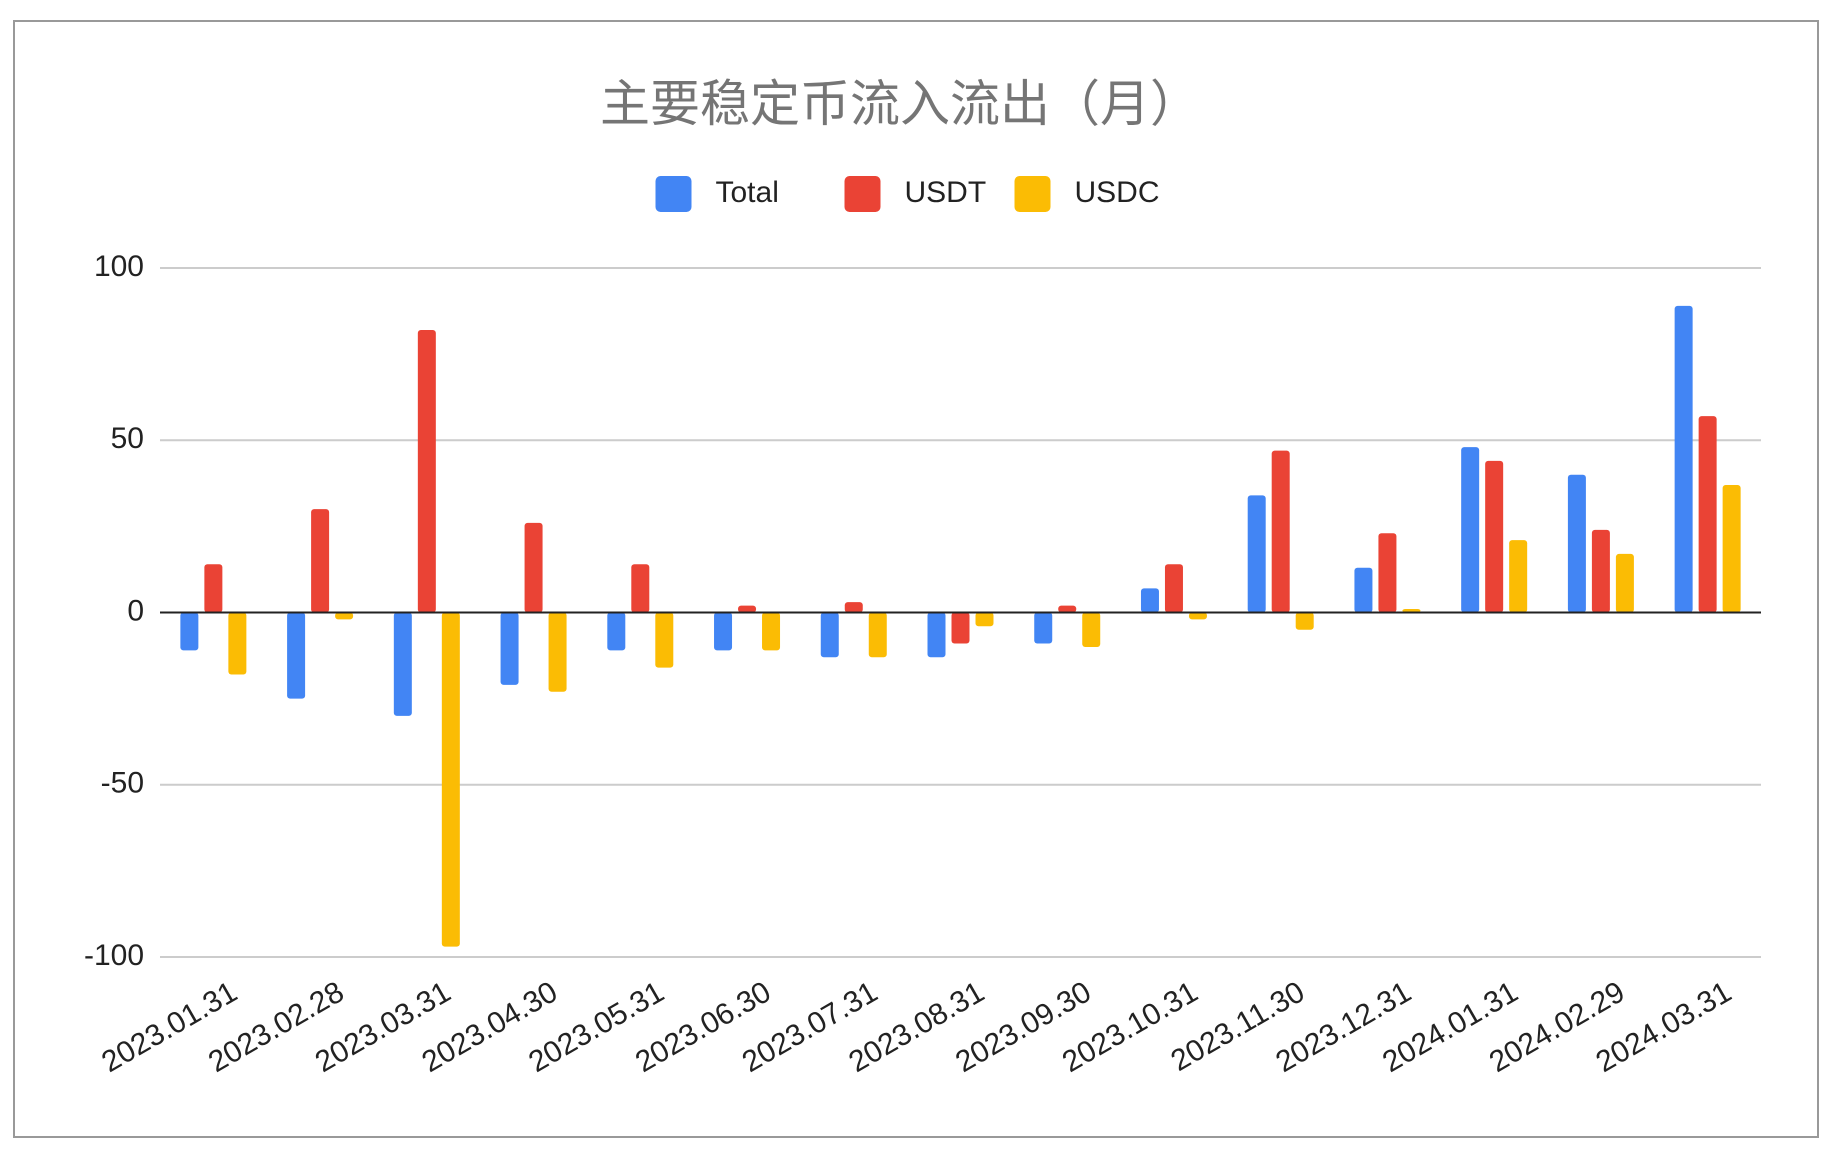  I want to click on y-tick-label: 100, so click(119, 266).